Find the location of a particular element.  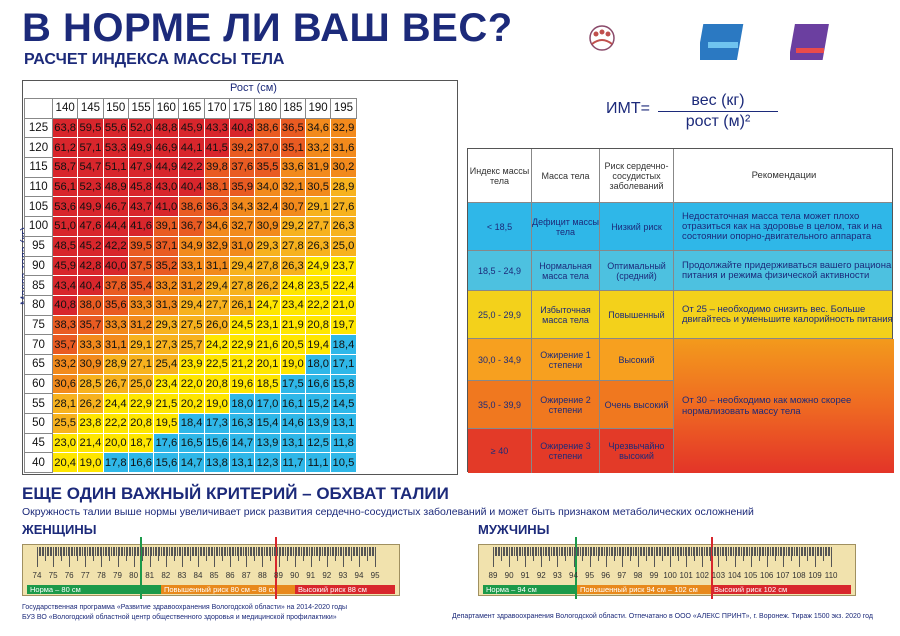

bmi-cell: 44,9 is located at coordinates (166, 167).